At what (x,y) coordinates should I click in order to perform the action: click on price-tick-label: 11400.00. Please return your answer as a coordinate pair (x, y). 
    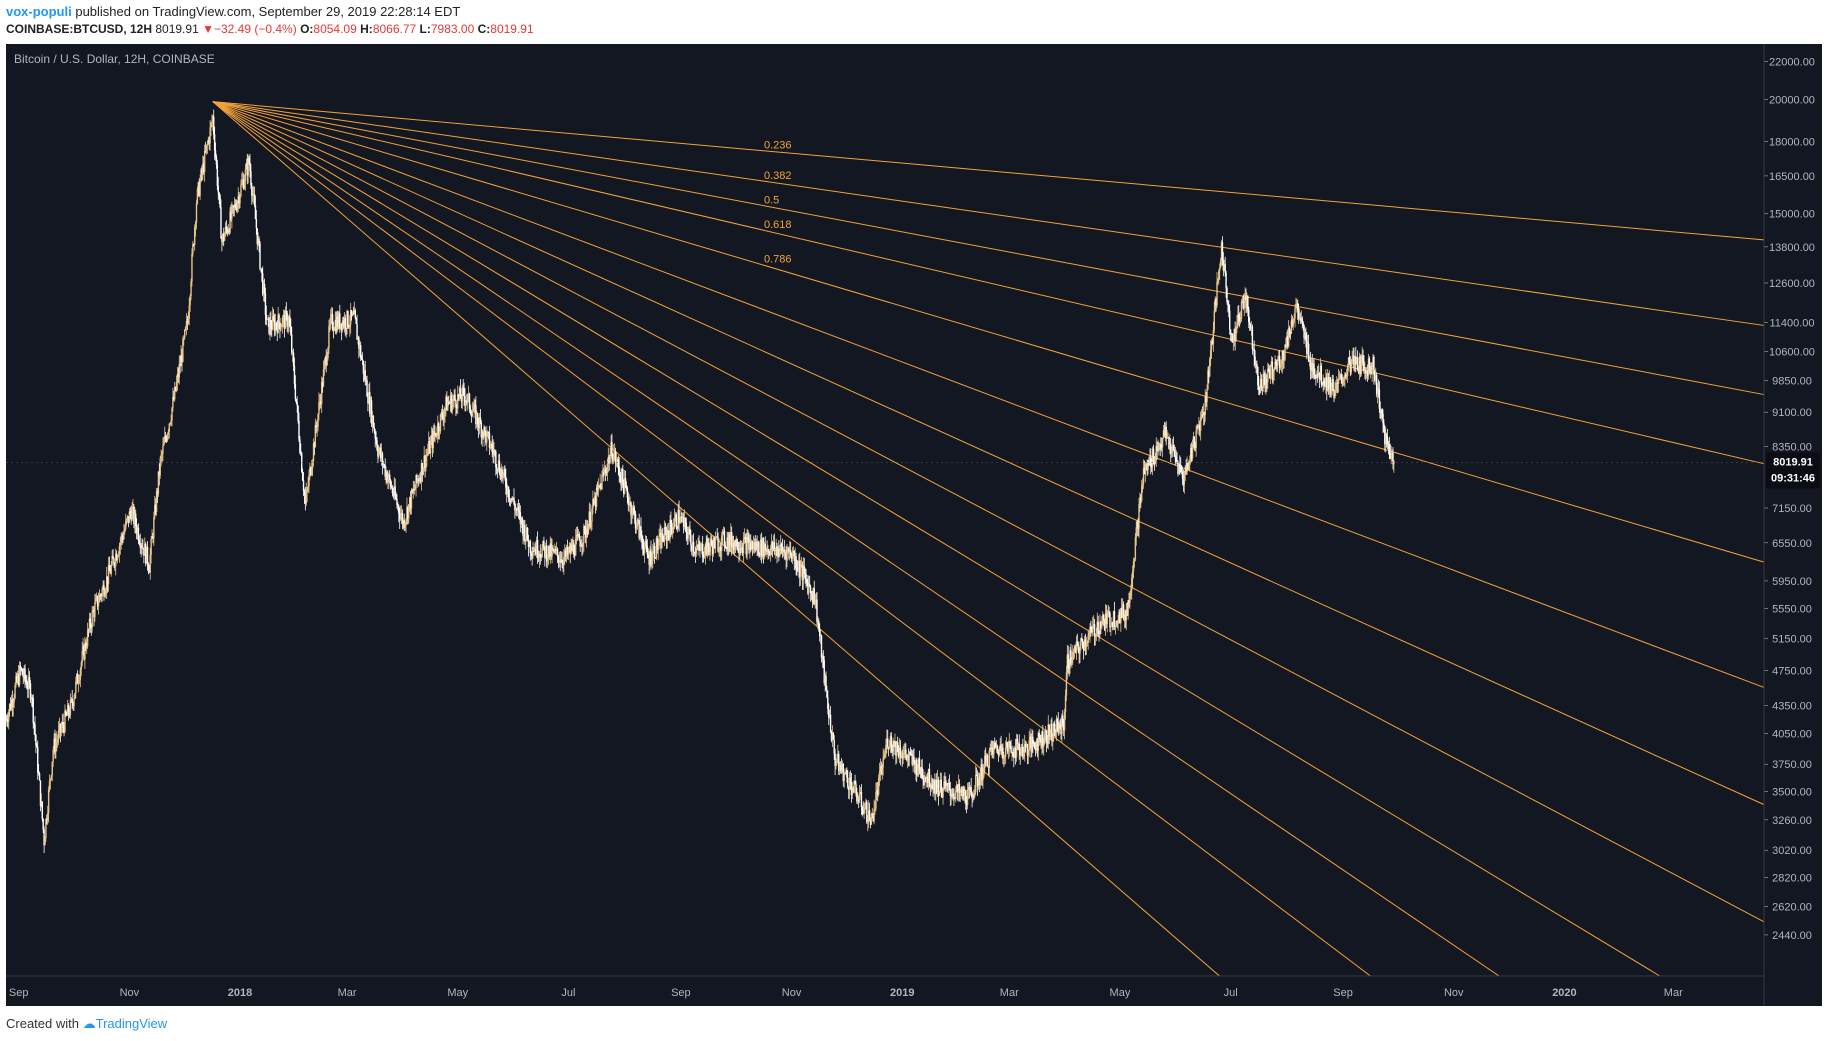
    Looking at the image, I should click on (1791, 324).